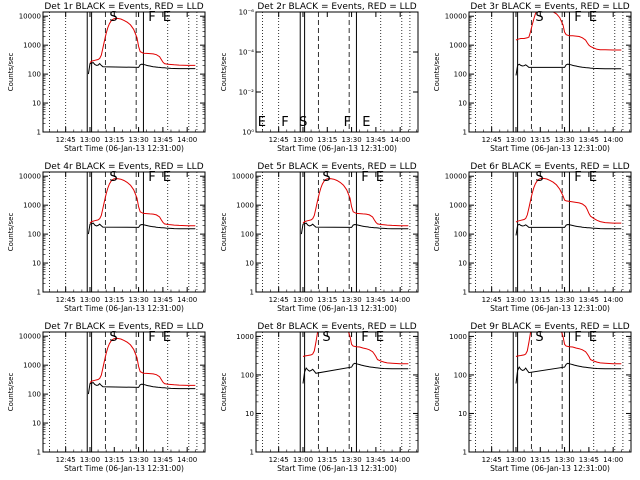  I want to click on y-tick-label: 10⁻⁴, so click(247, 53).